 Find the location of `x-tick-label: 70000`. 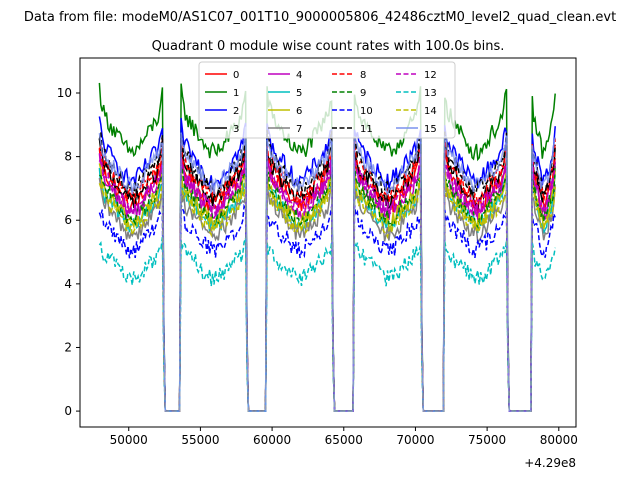

x-tick-label: 70000 is located at coordinates (415, 440).